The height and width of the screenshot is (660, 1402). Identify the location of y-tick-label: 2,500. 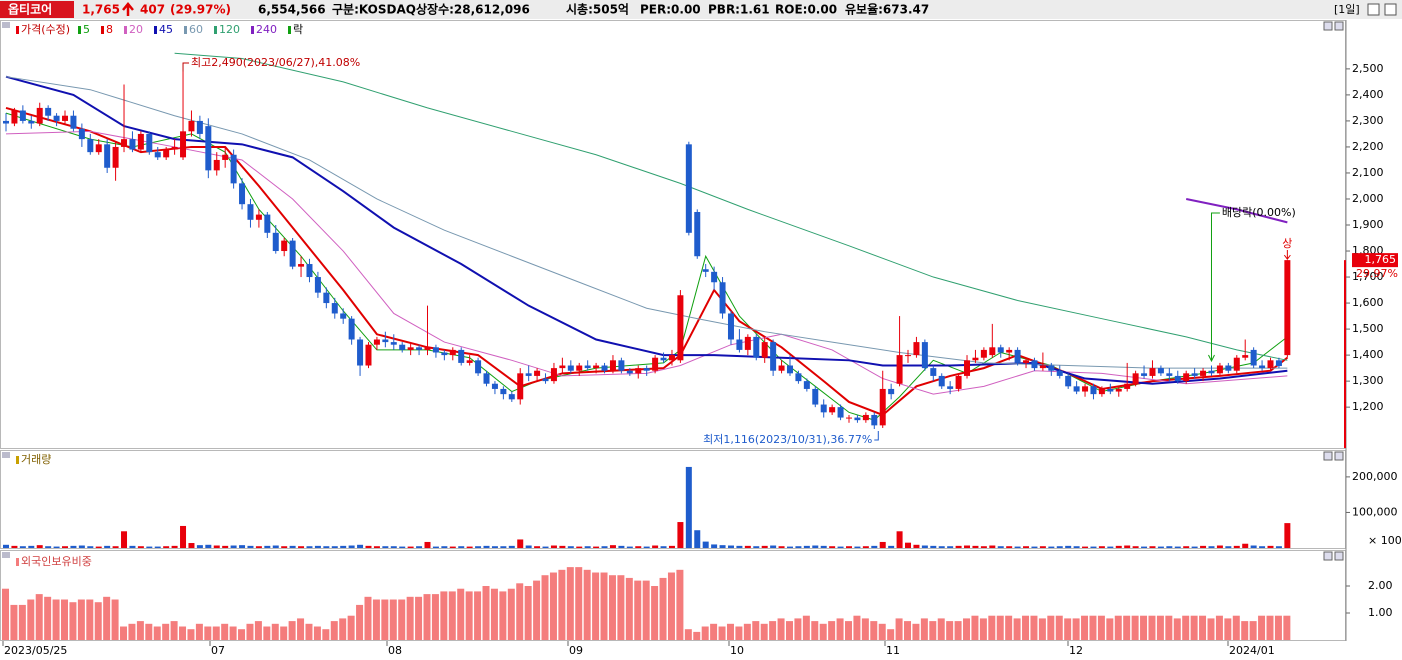
(1368, 68).